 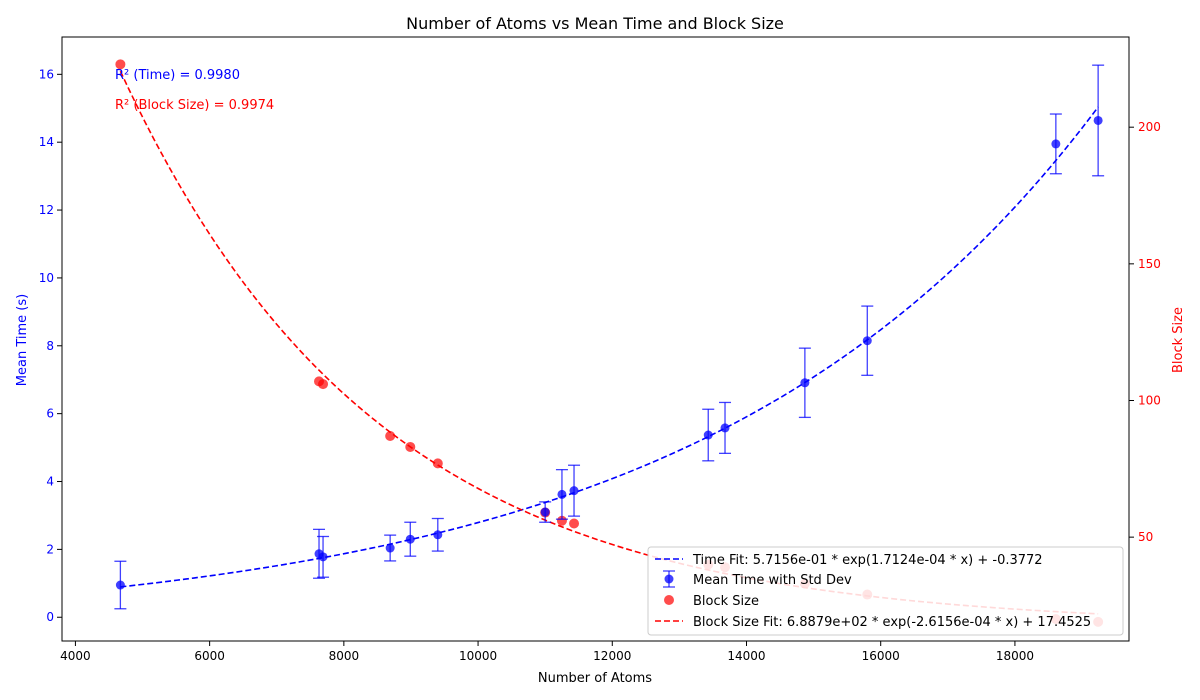 What do you see at coordinates (726, 601) in the screenshot?
I see `legend-block-size-label: Block Size` at bounding box center [726, 601].